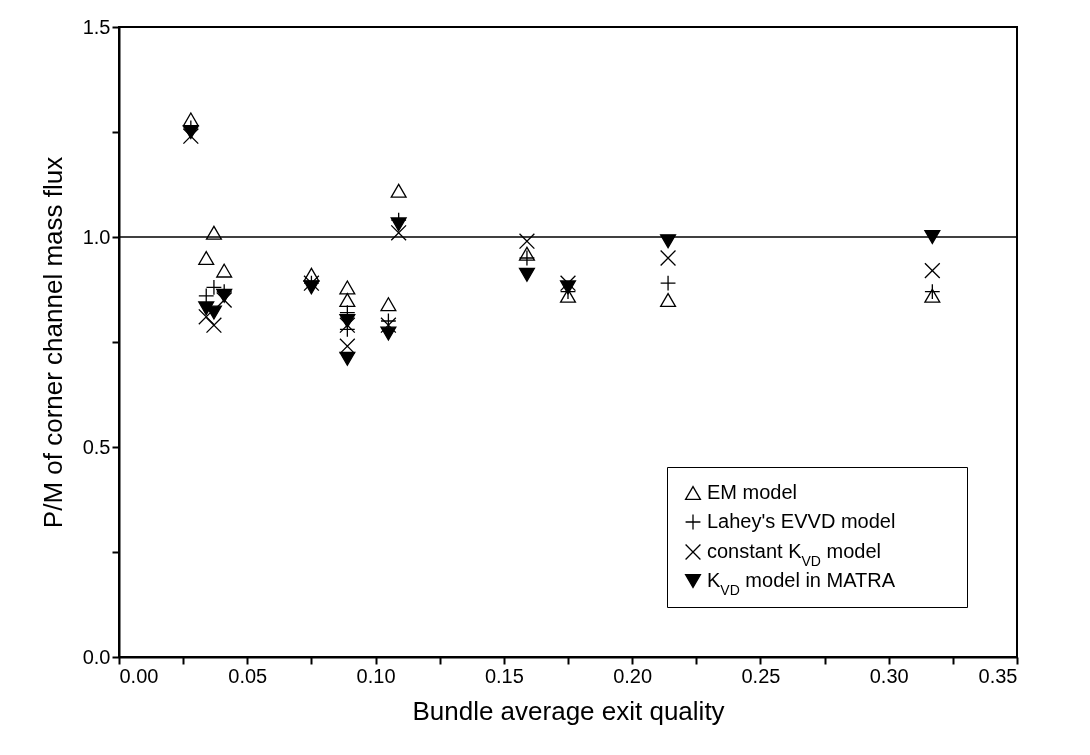  What do you see at coordinates (248, 675) in the screenshot?
I see `x-tick-label: 0.05` at bounding box center [248, 675].